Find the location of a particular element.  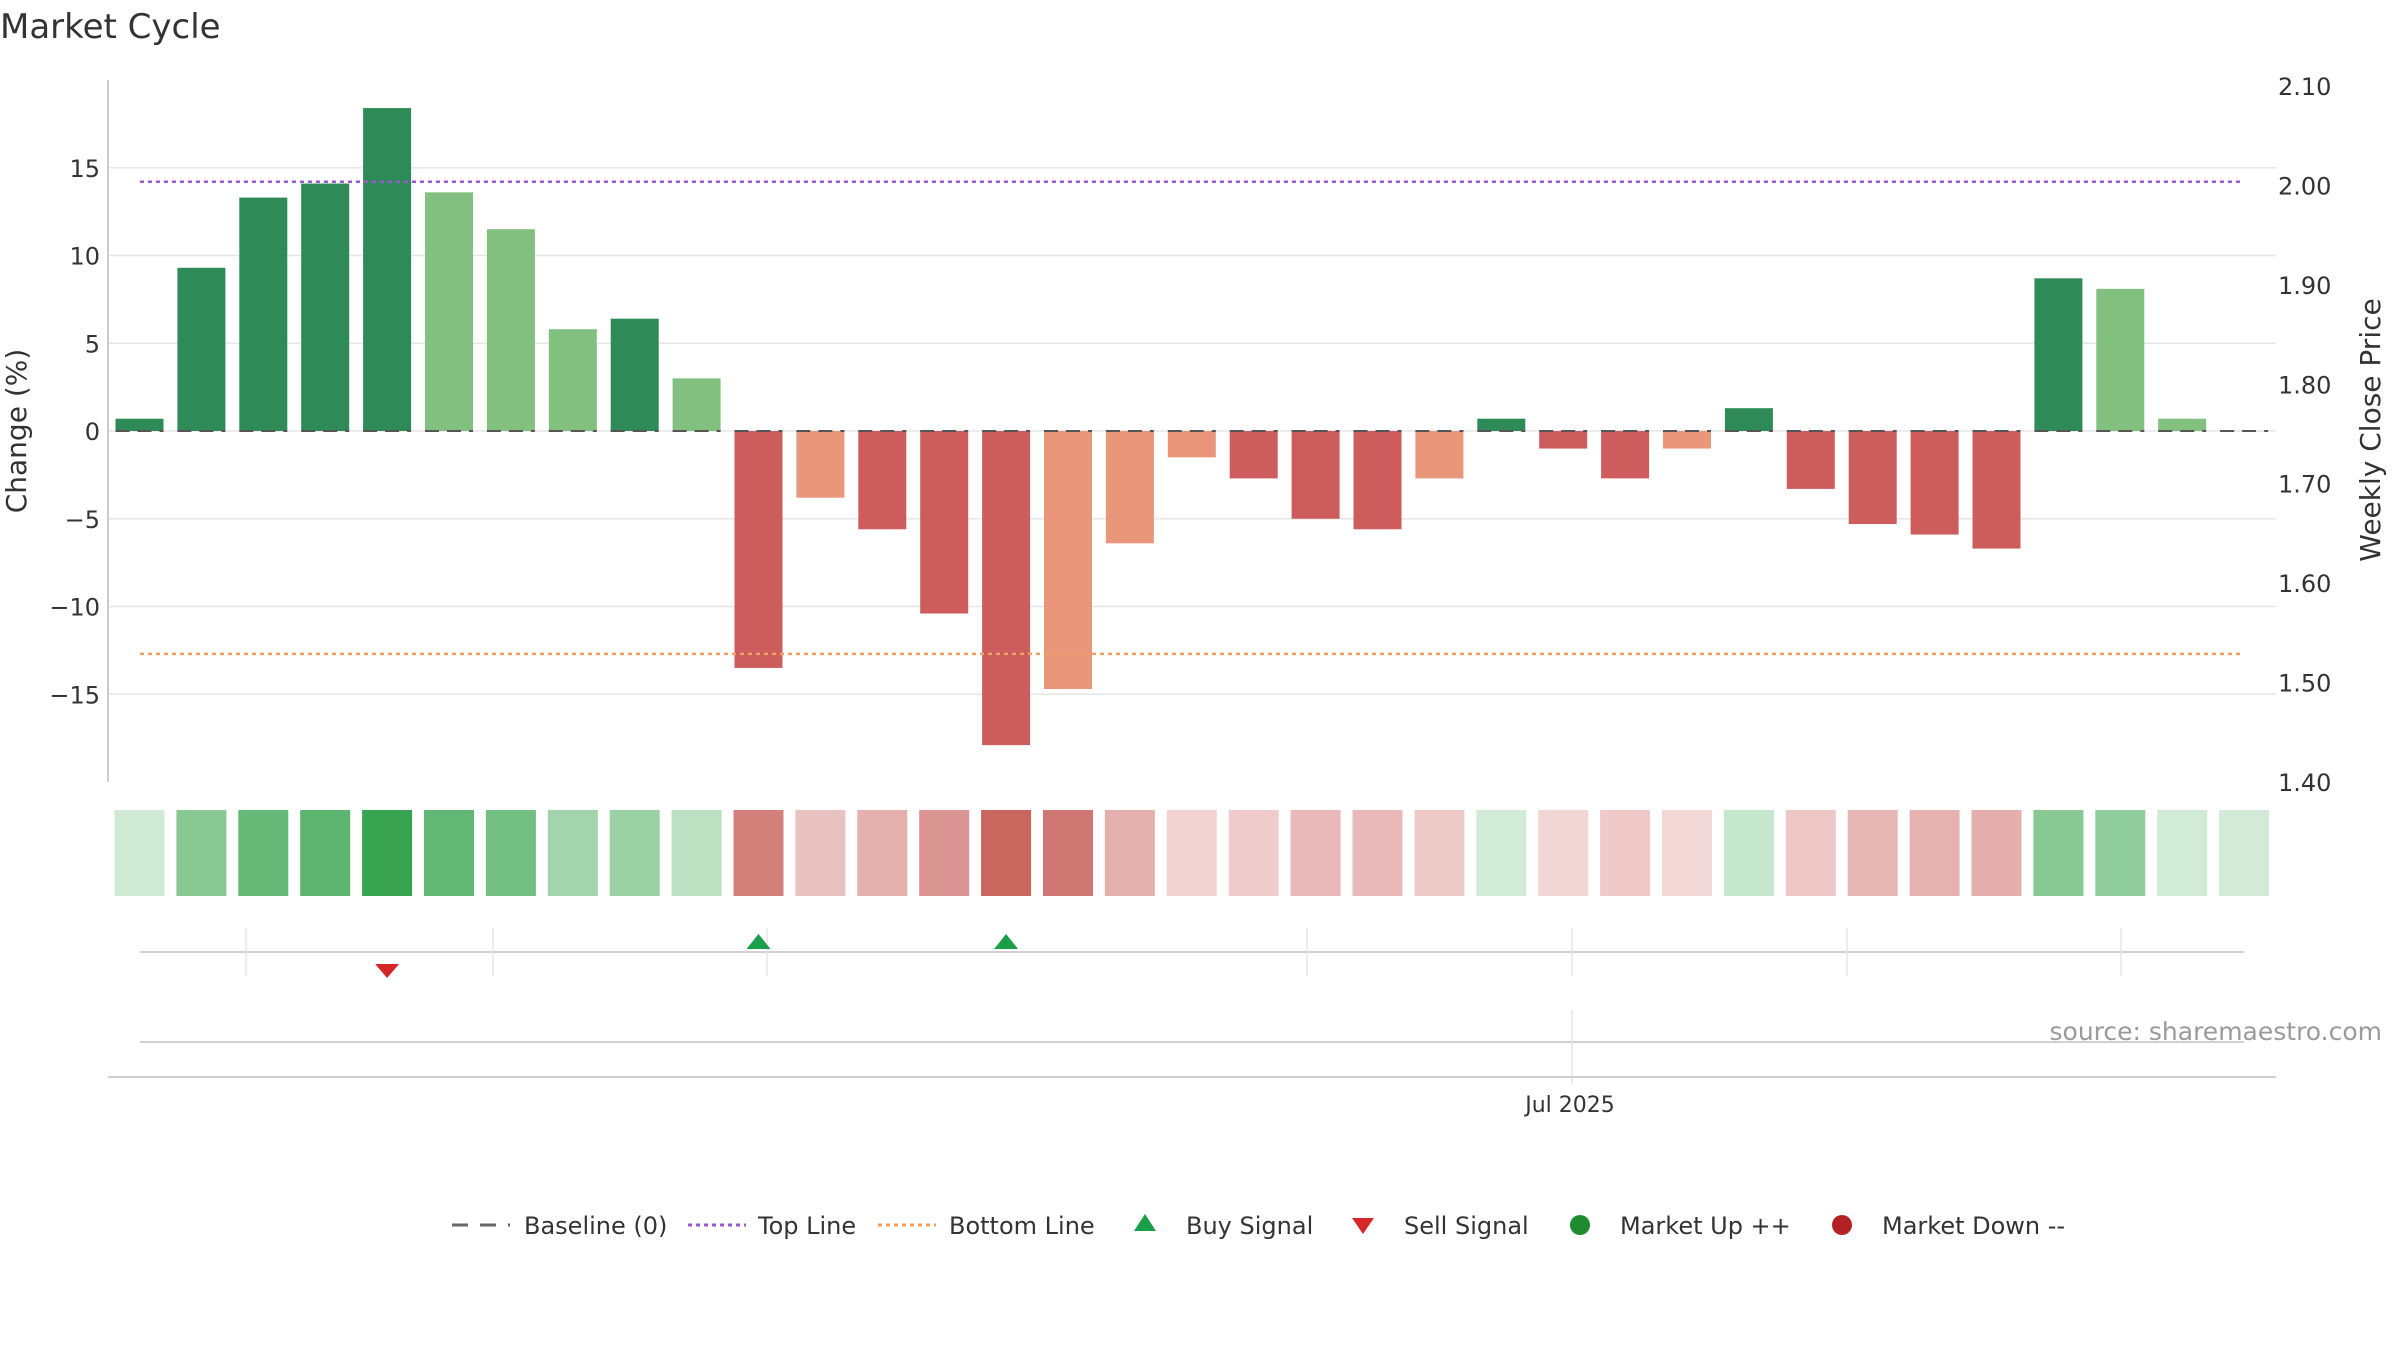

y2-tick-label: 2.00 is located at coordinates (2304, 186).